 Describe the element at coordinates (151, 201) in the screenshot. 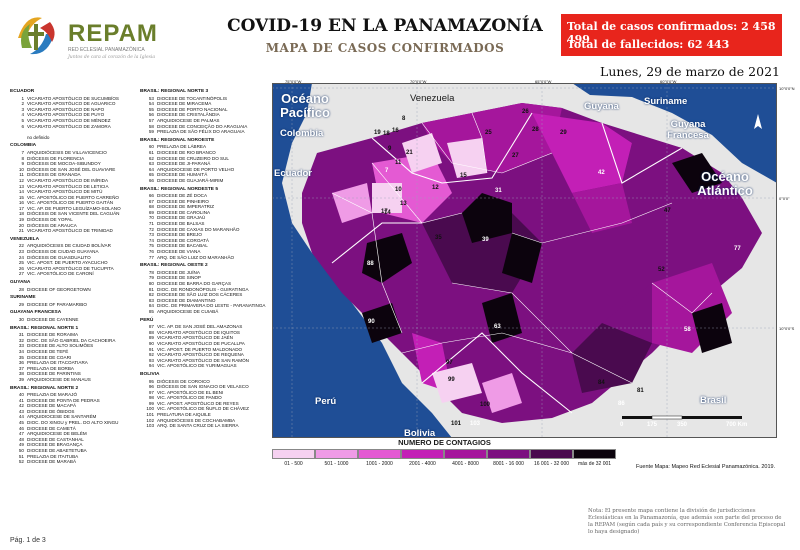

I see `jurisdiction-number: 67` at that location.